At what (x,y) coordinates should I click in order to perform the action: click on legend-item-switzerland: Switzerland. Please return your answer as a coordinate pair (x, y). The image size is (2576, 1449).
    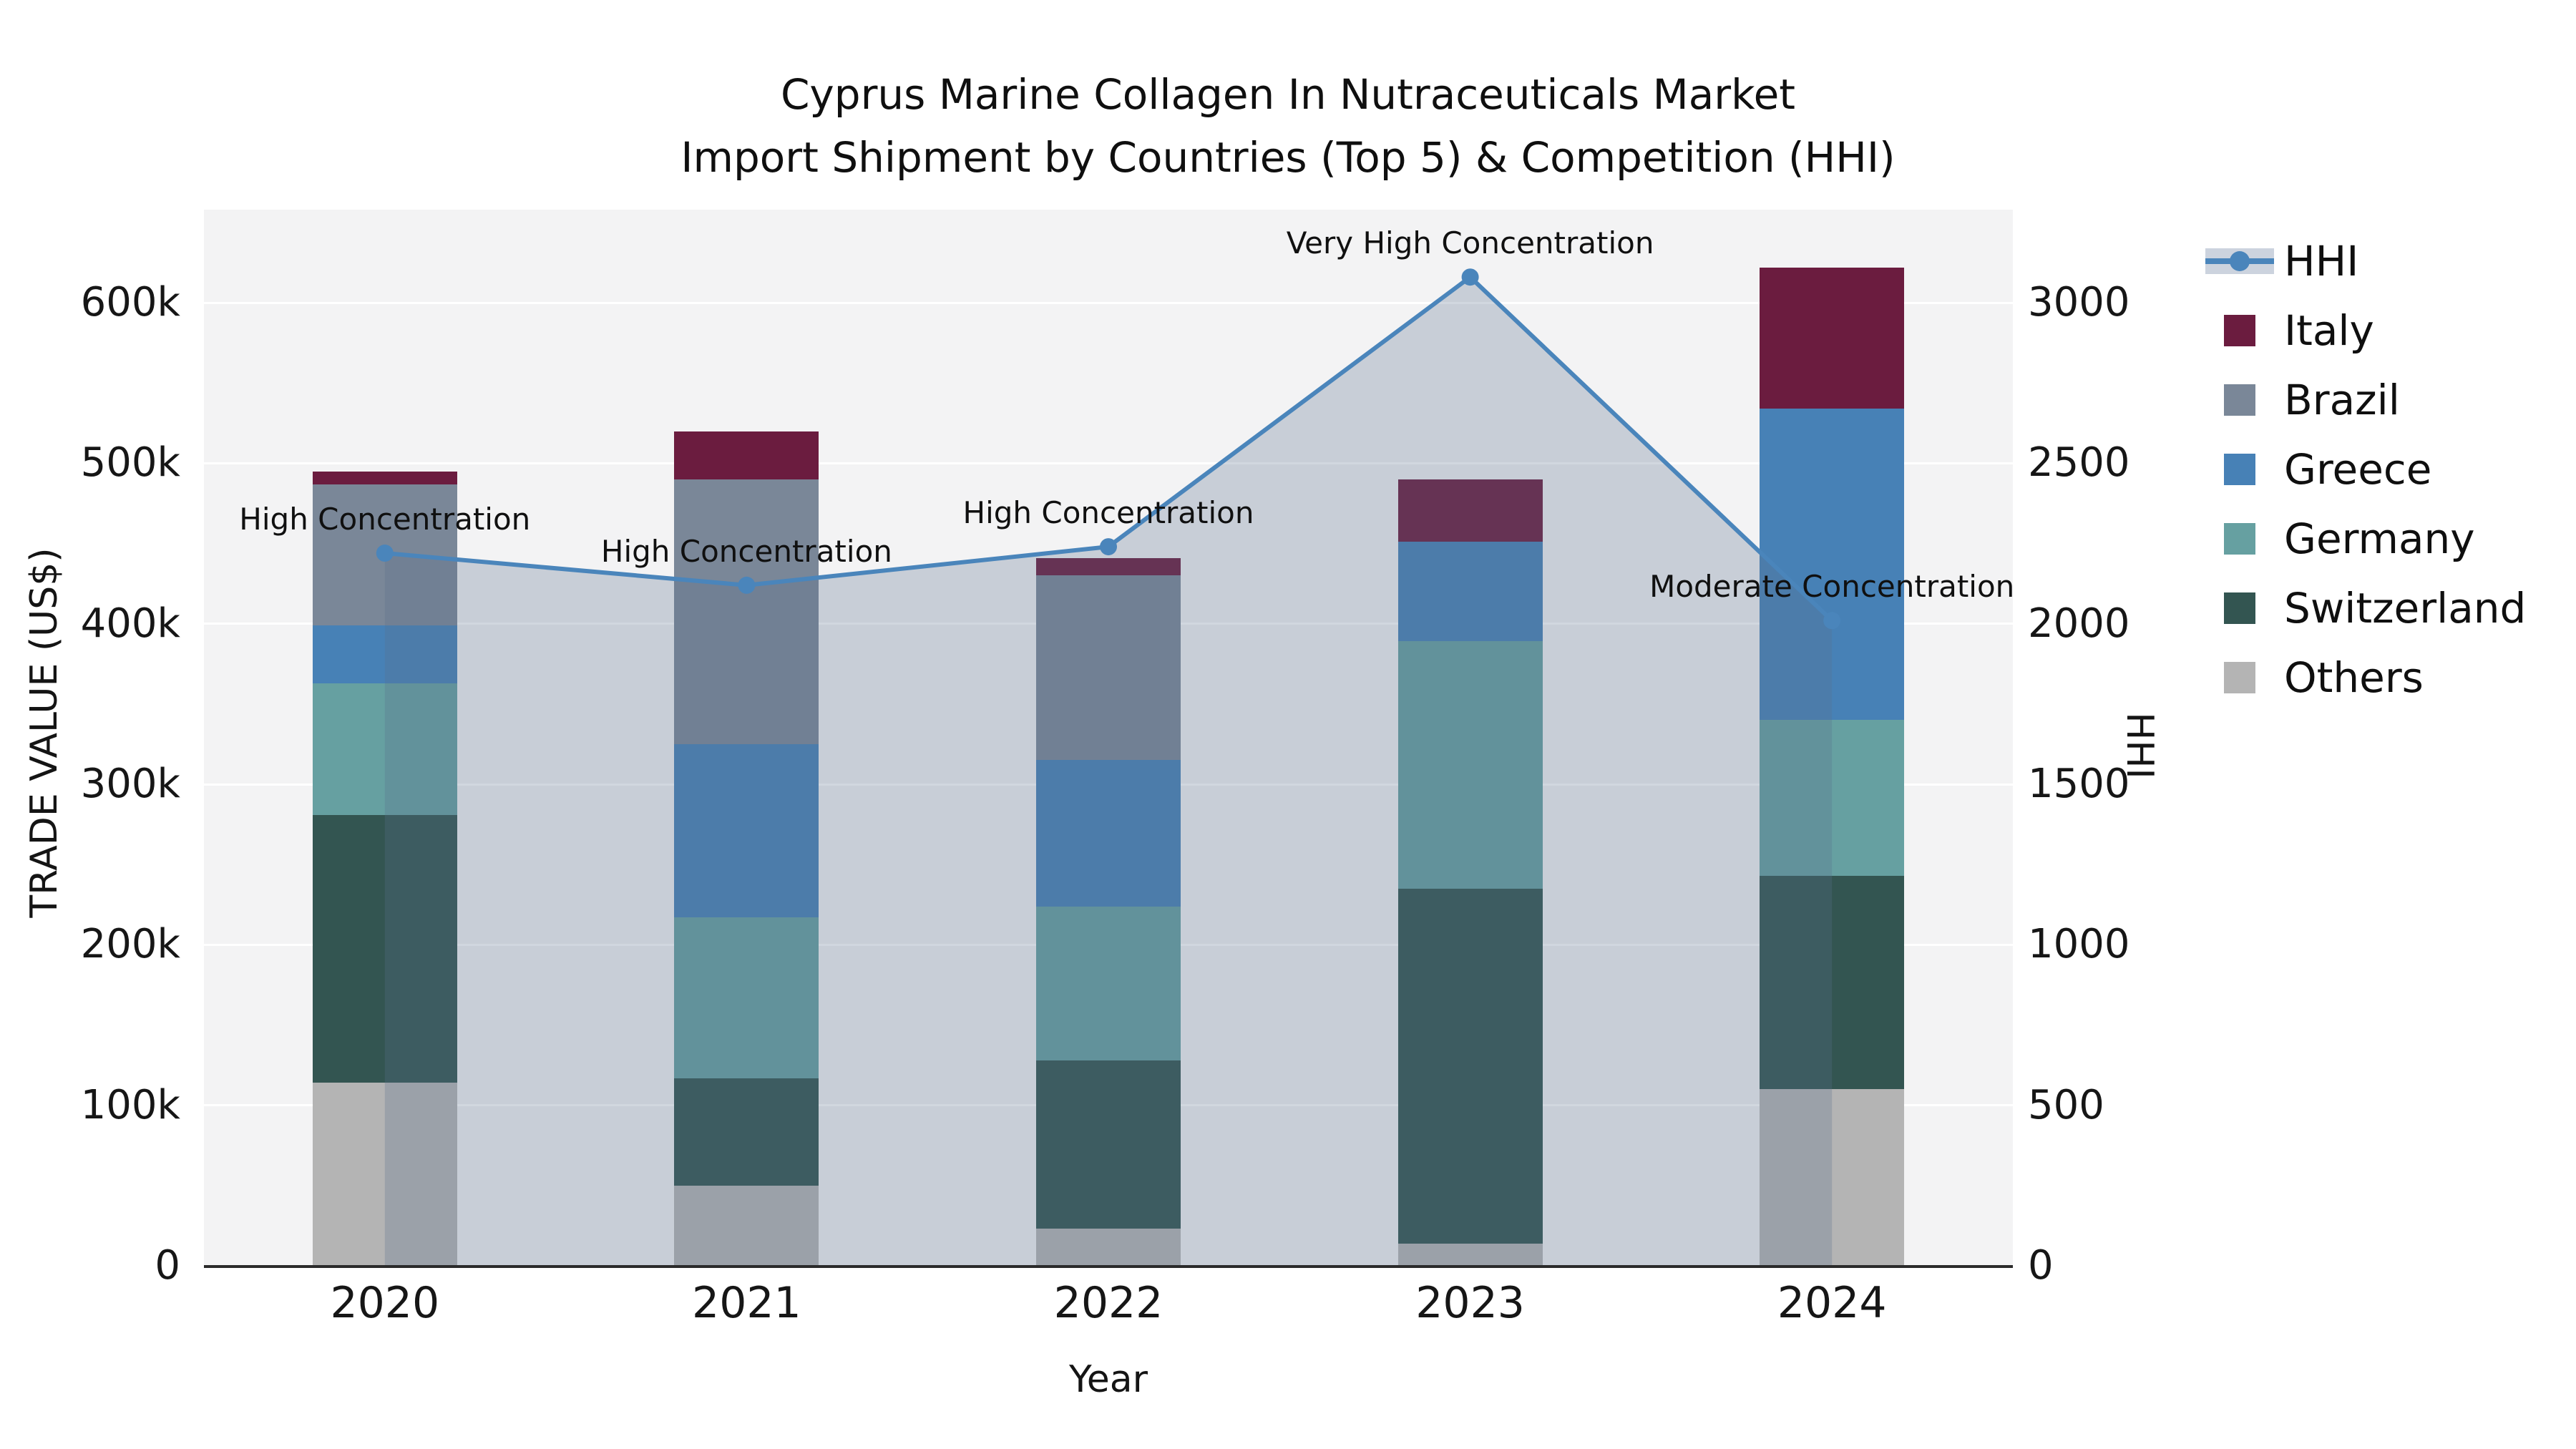
    Looking at the image, I should click on (2387, 608).